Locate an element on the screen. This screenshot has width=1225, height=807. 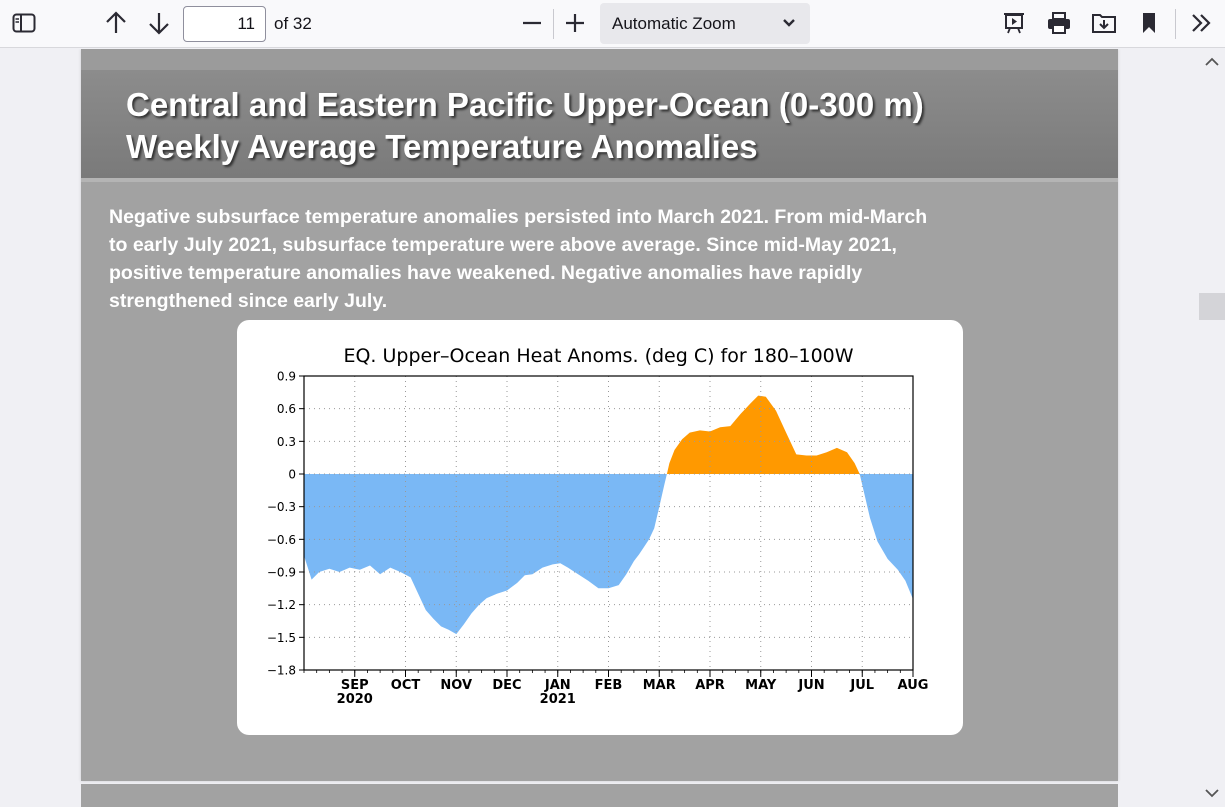
y-tick-label: −1.2 is located at coordinates (281, 605).